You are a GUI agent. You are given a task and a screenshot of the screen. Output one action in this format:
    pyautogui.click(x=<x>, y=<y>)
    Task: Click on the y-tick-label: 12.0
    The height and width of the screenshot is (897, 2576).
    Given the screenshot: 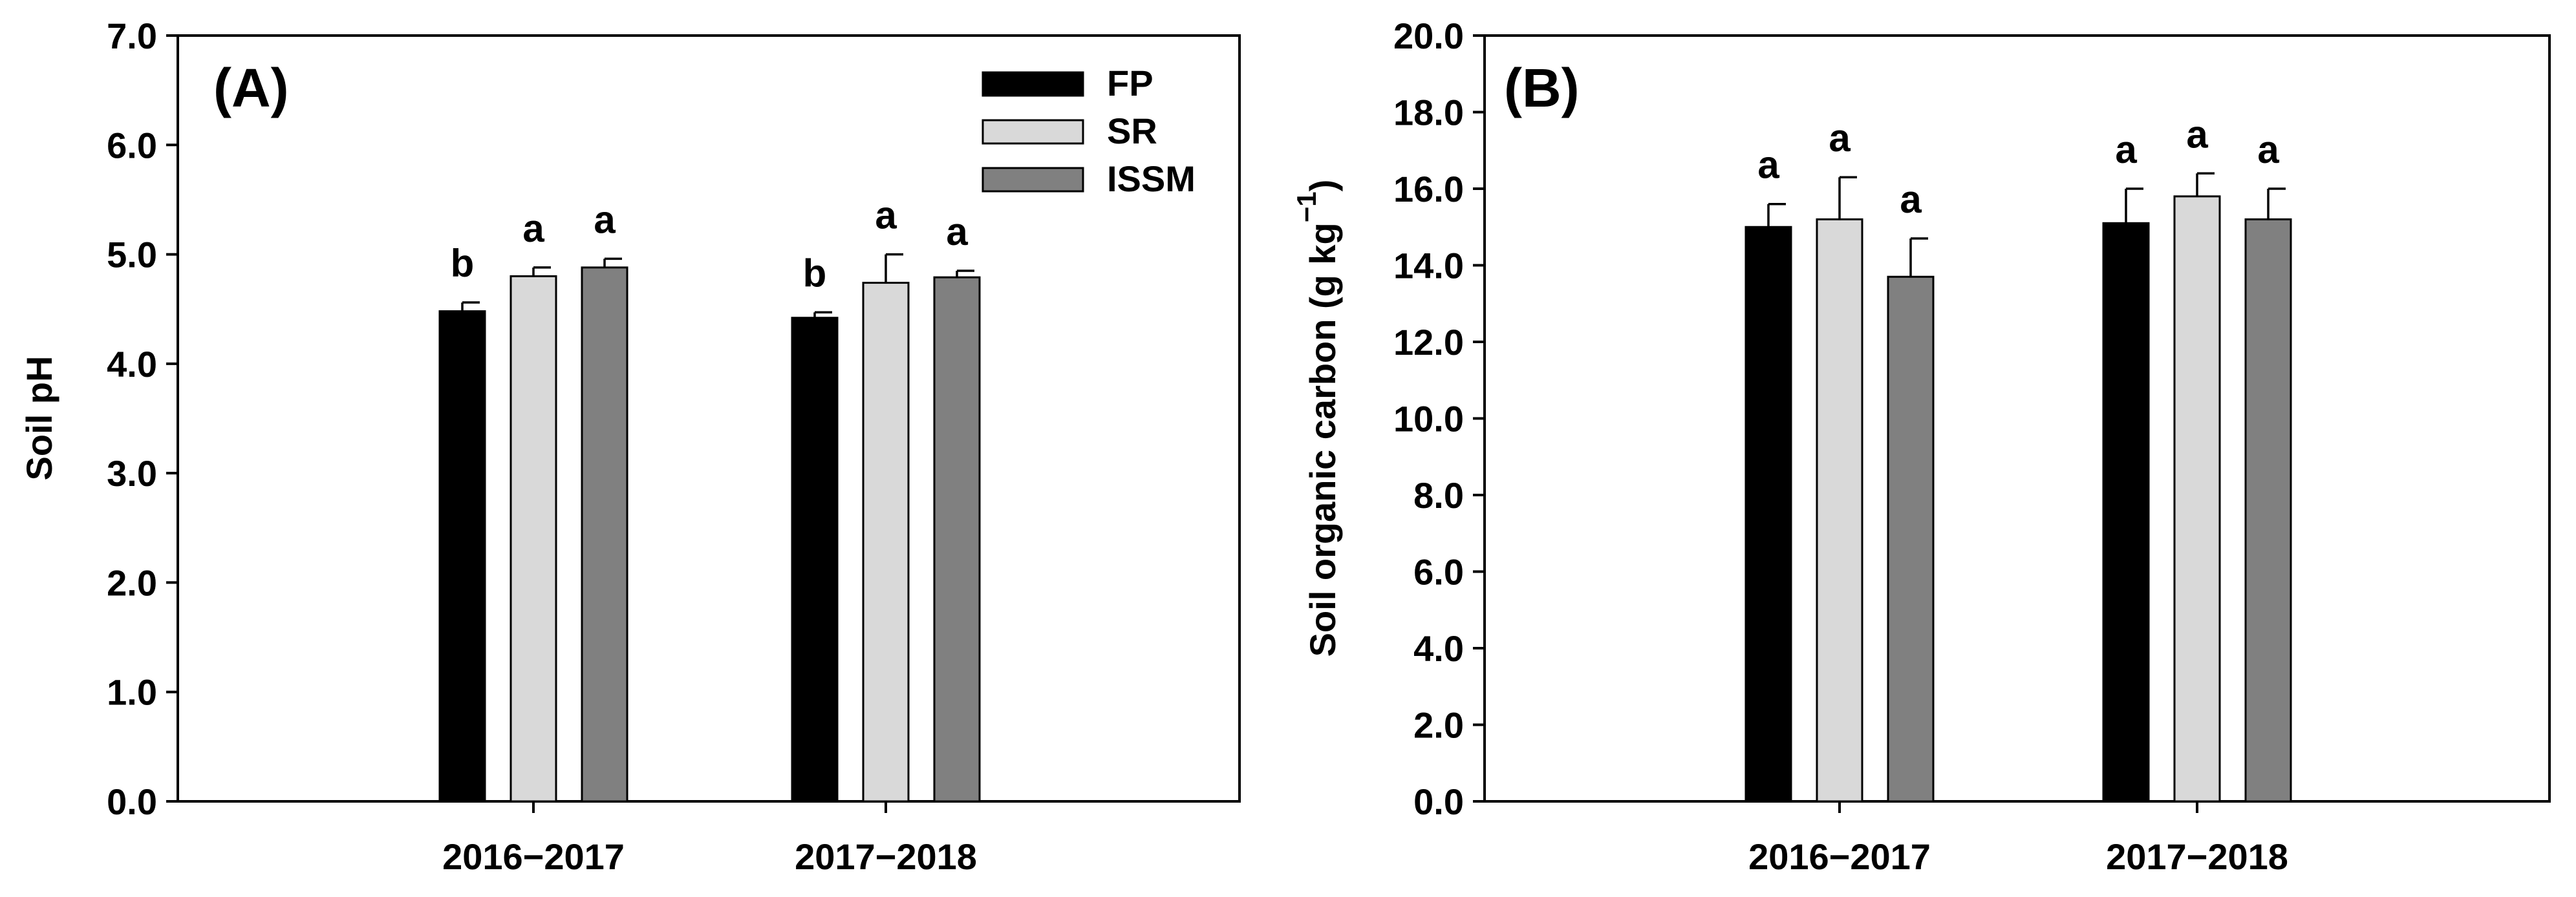 What is the action you would take?
    pyautogui.click(x=1428, y=342)
    